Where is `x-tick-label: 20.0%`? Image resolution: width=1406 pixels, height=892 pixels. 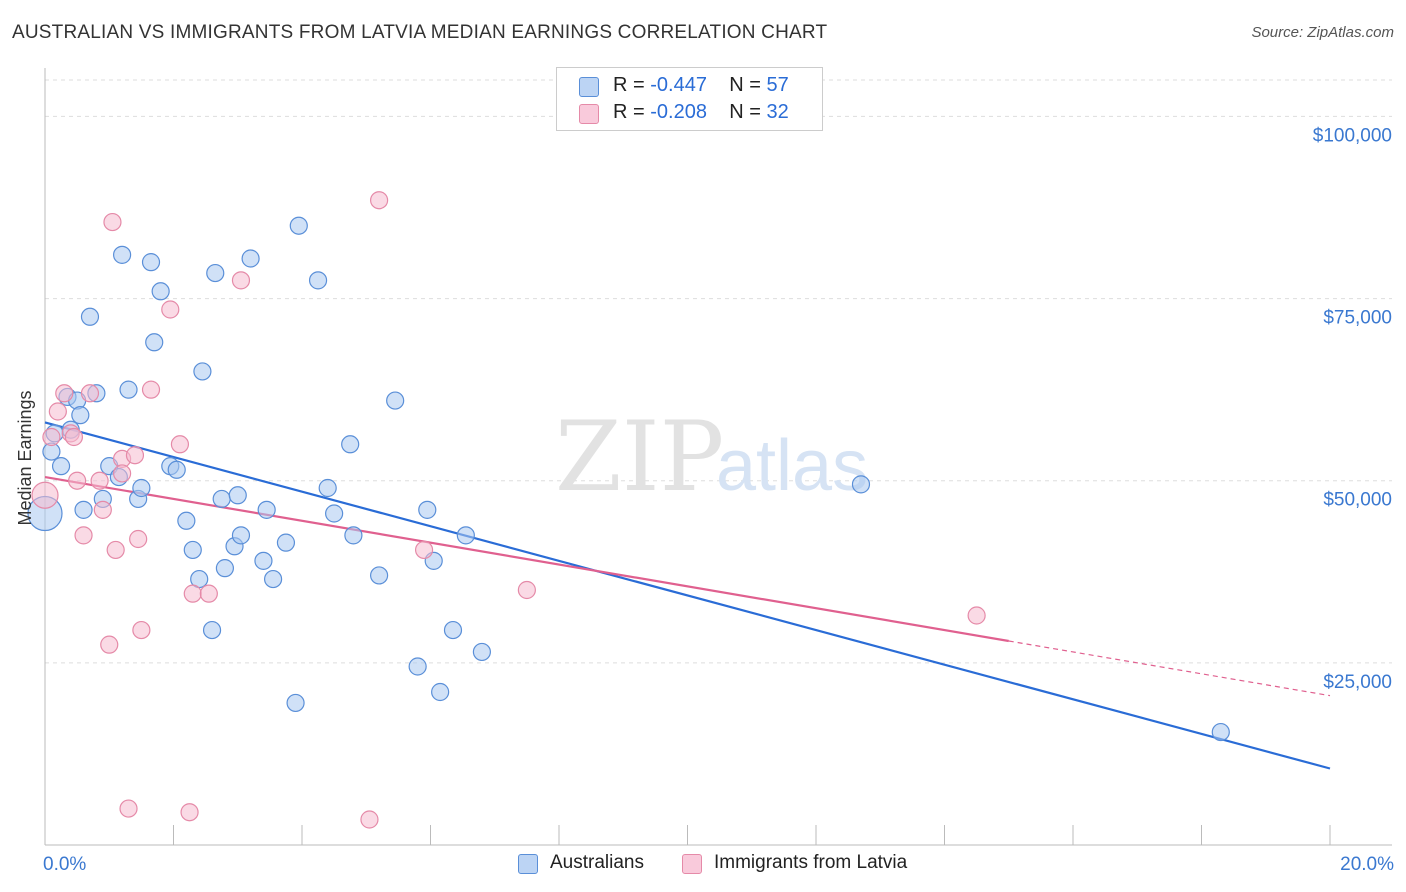 x-tick-label: 20.0% is located at coordinates (1367, 864).